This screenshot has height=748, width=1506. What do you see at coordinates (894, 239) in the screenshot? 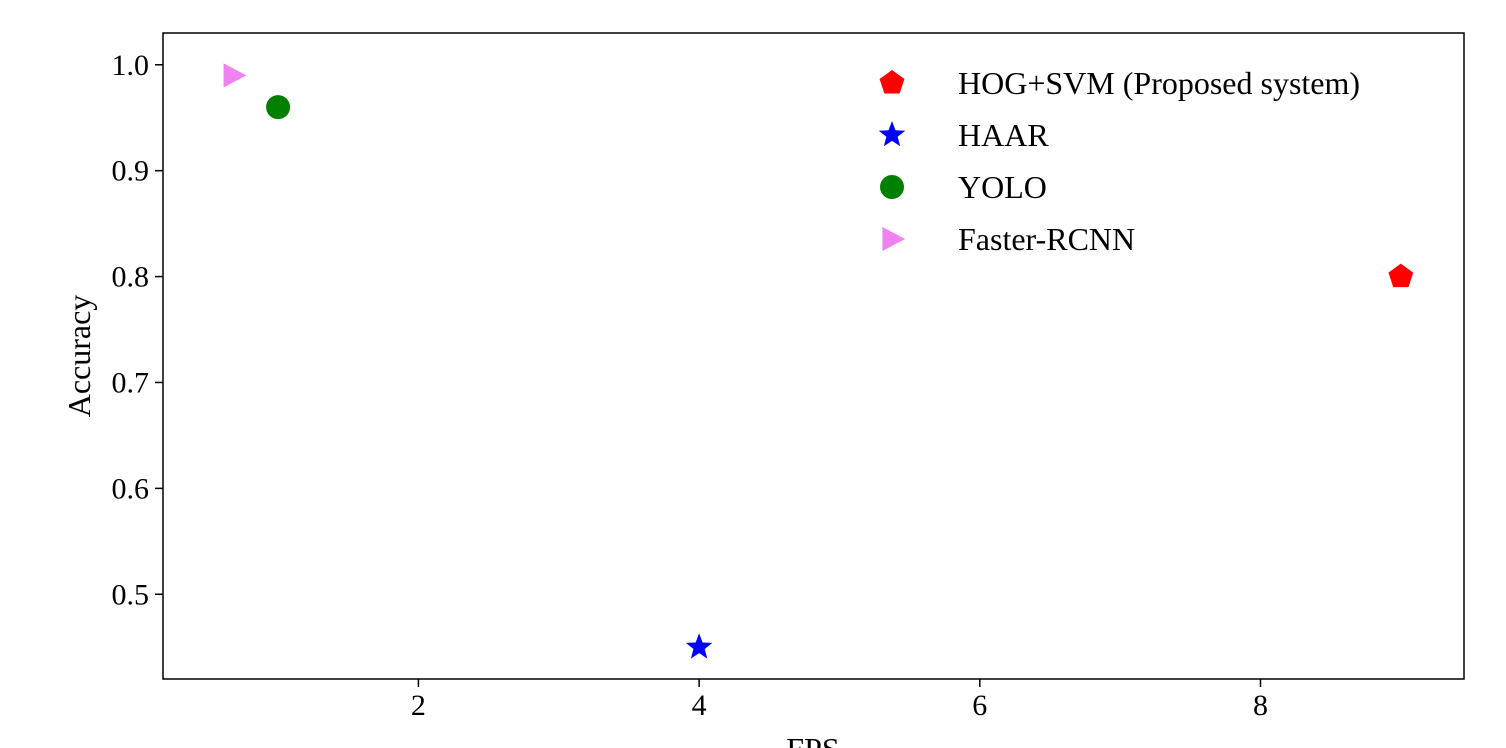
I see `legend-marker-triangle-right` at bounding box center [894, 239].